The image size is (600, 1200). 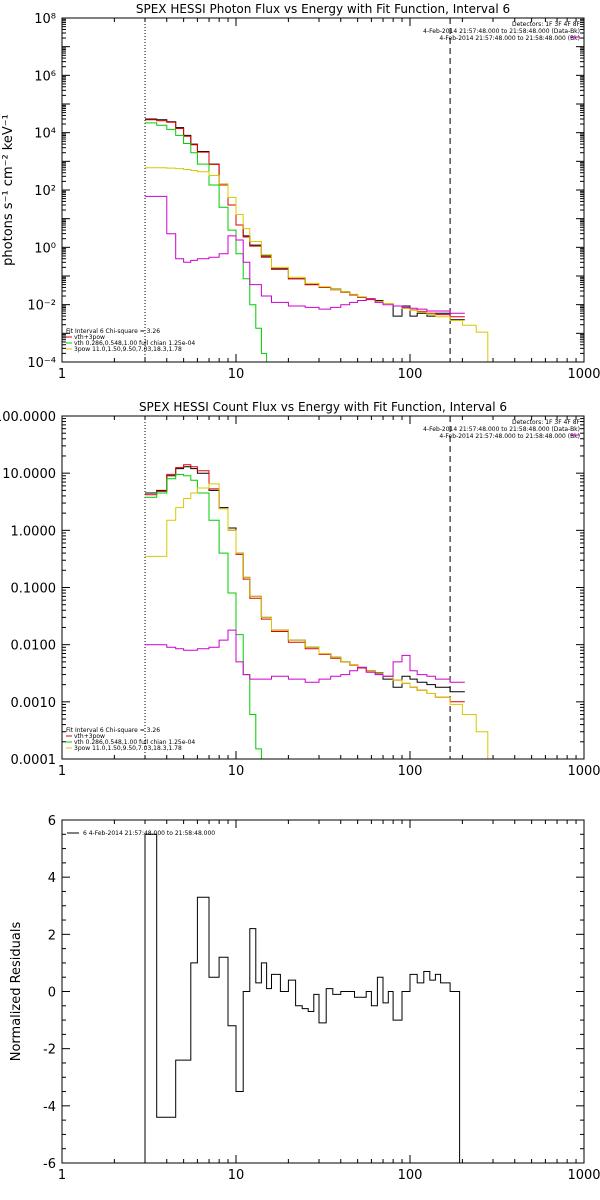 What do you see at coordinates (45, 191) in the screenshot?
I see `y-tick-label: 10²` at bounding box center [45, 191].